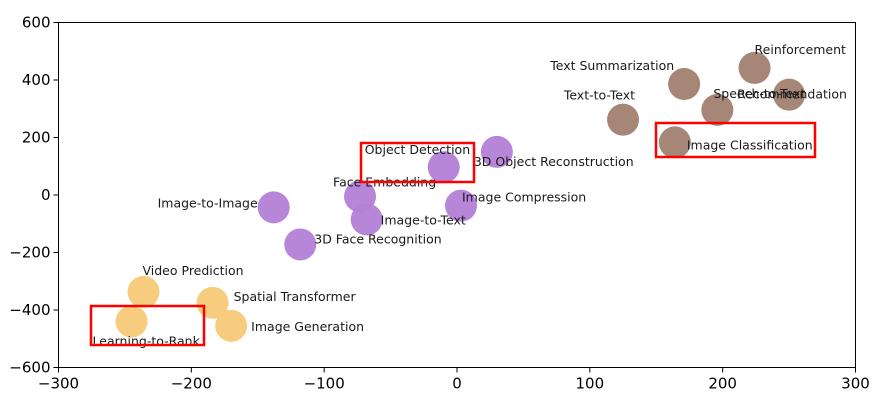 The width and height of the screenshot is (872, 404). Describe the element at coordinates (143, 291) in the screenshot. I see `point-video-prediction` at that location.